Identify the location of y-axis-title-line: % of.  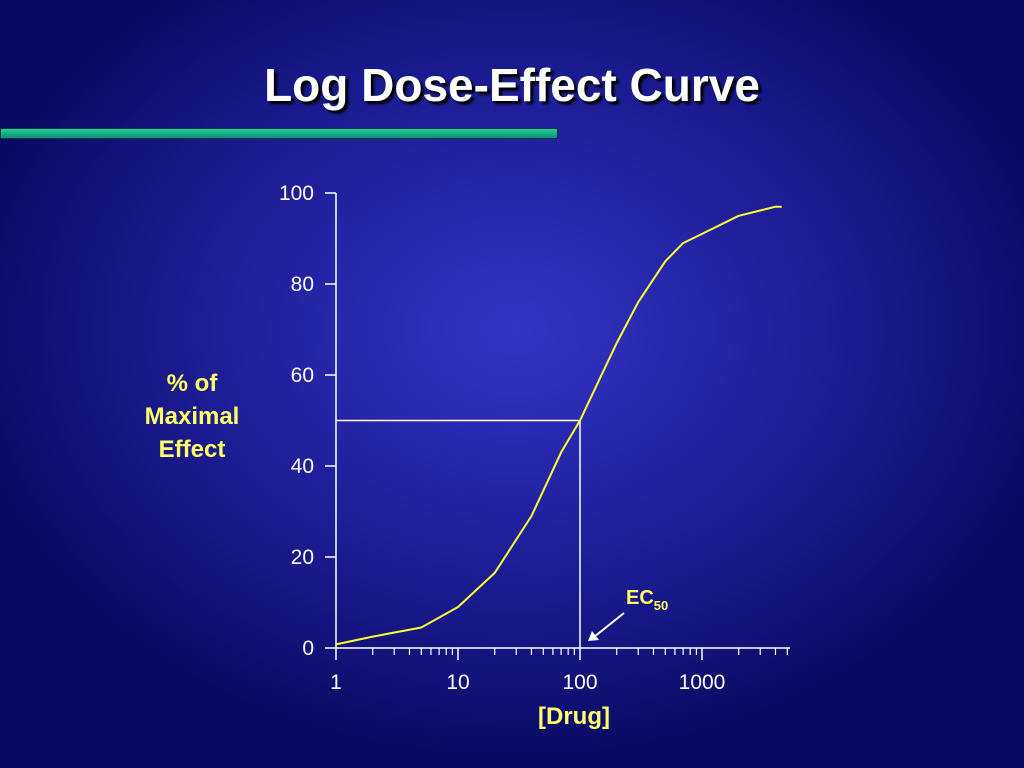
(193, 383).